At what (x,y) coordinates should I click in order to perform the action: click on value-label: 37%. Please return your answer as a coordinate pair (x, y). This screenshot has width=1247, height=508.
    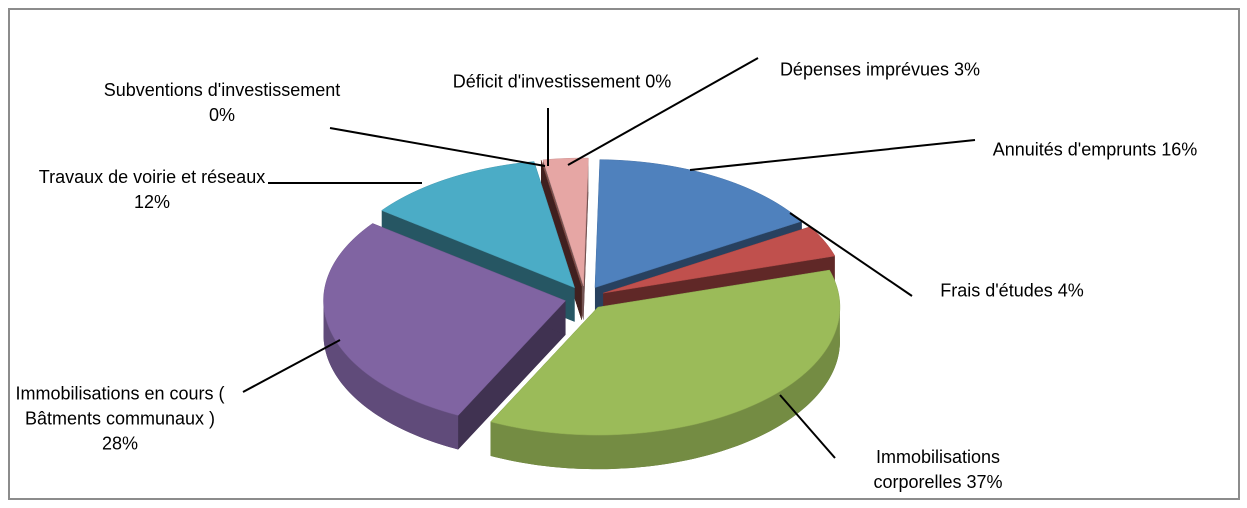
    Looking at the image, I should click on (984, 482).